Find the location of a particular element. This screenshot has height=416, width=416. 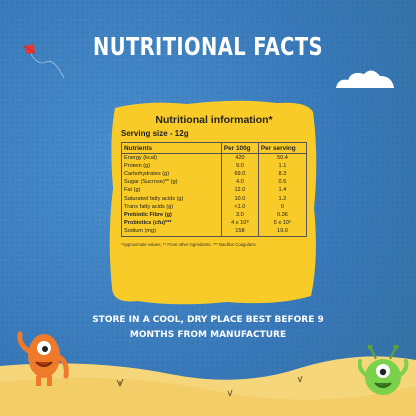

column-header-nutrients: Nutrients is located at coordinates (171, 148).